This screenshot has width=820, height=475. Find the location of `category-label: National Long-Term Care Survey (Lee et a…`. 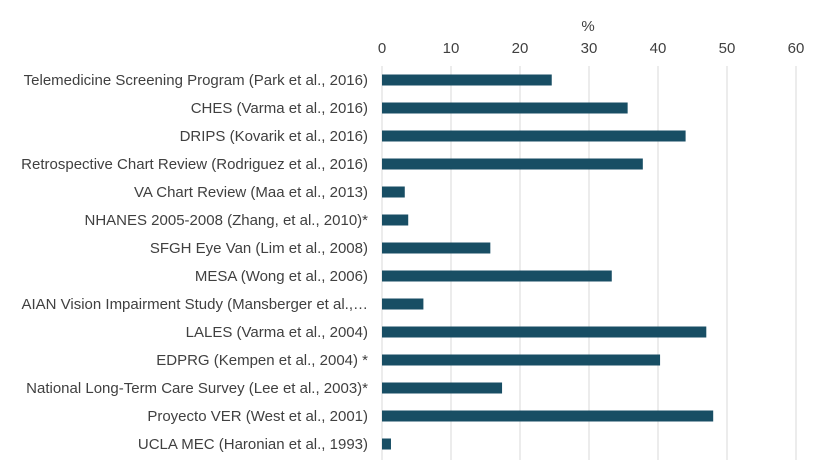

category-label: National Long-Term Care Survey (Lee et a… is located at coordinates (197, 388).